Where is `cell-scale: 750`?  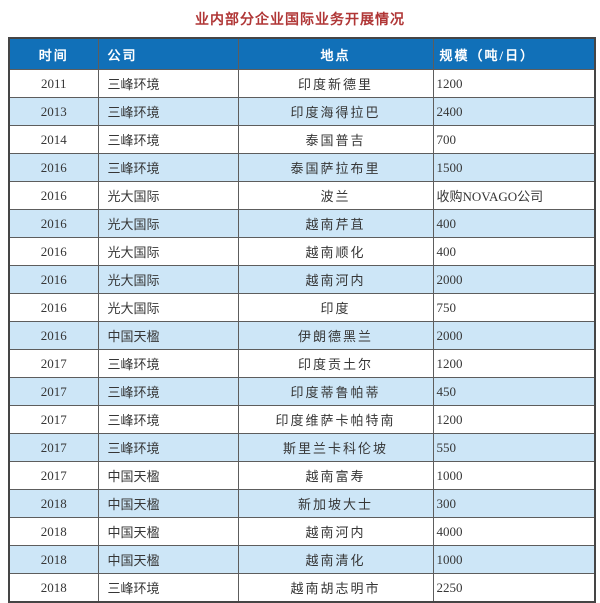
cell-scale: 750 is located at coordinates (514, 307).